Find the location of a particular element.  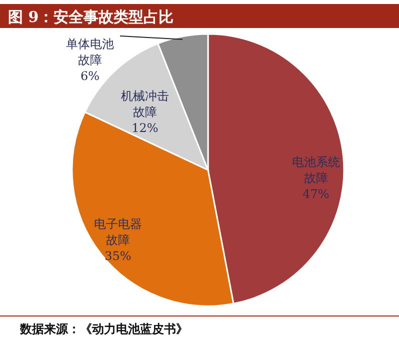

data-label: 6% is located at coordinates (90, 76).